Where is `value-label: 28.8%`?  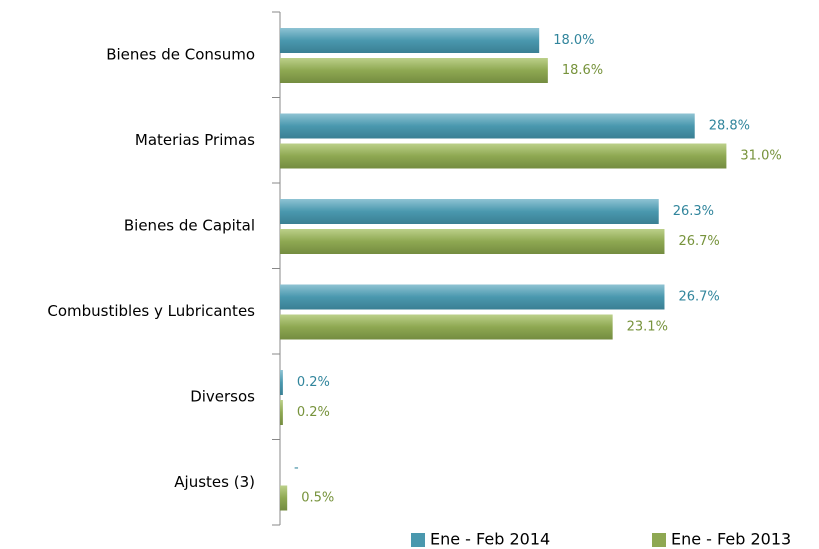 value-label: 28.8% is located at coordinates (729, 126).